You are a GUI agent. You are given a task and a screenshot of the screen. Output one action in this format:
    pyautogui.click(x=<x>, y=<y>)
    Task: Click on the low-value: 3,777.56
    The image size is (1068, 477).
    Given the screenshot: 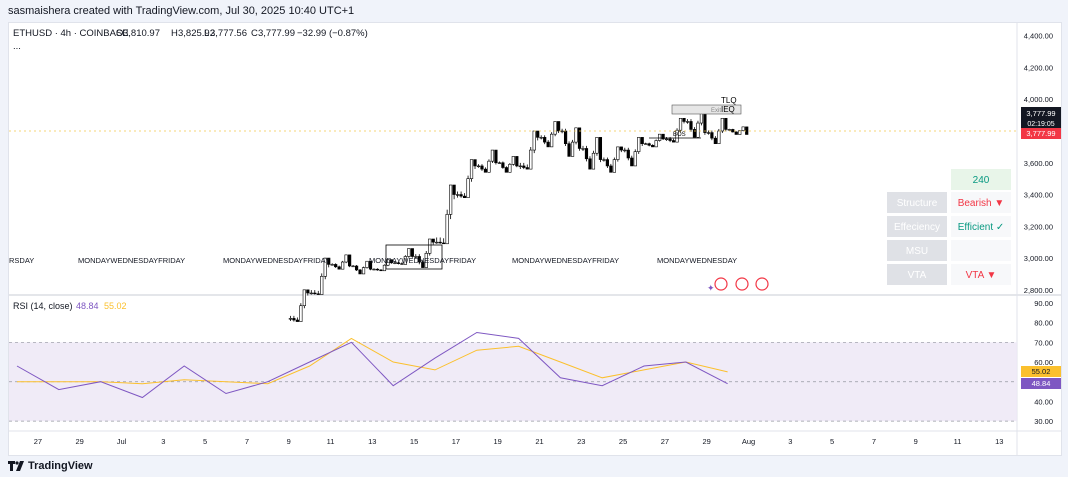 What is the action you would take?
    pyautogui.click(x=228, y=33)
    